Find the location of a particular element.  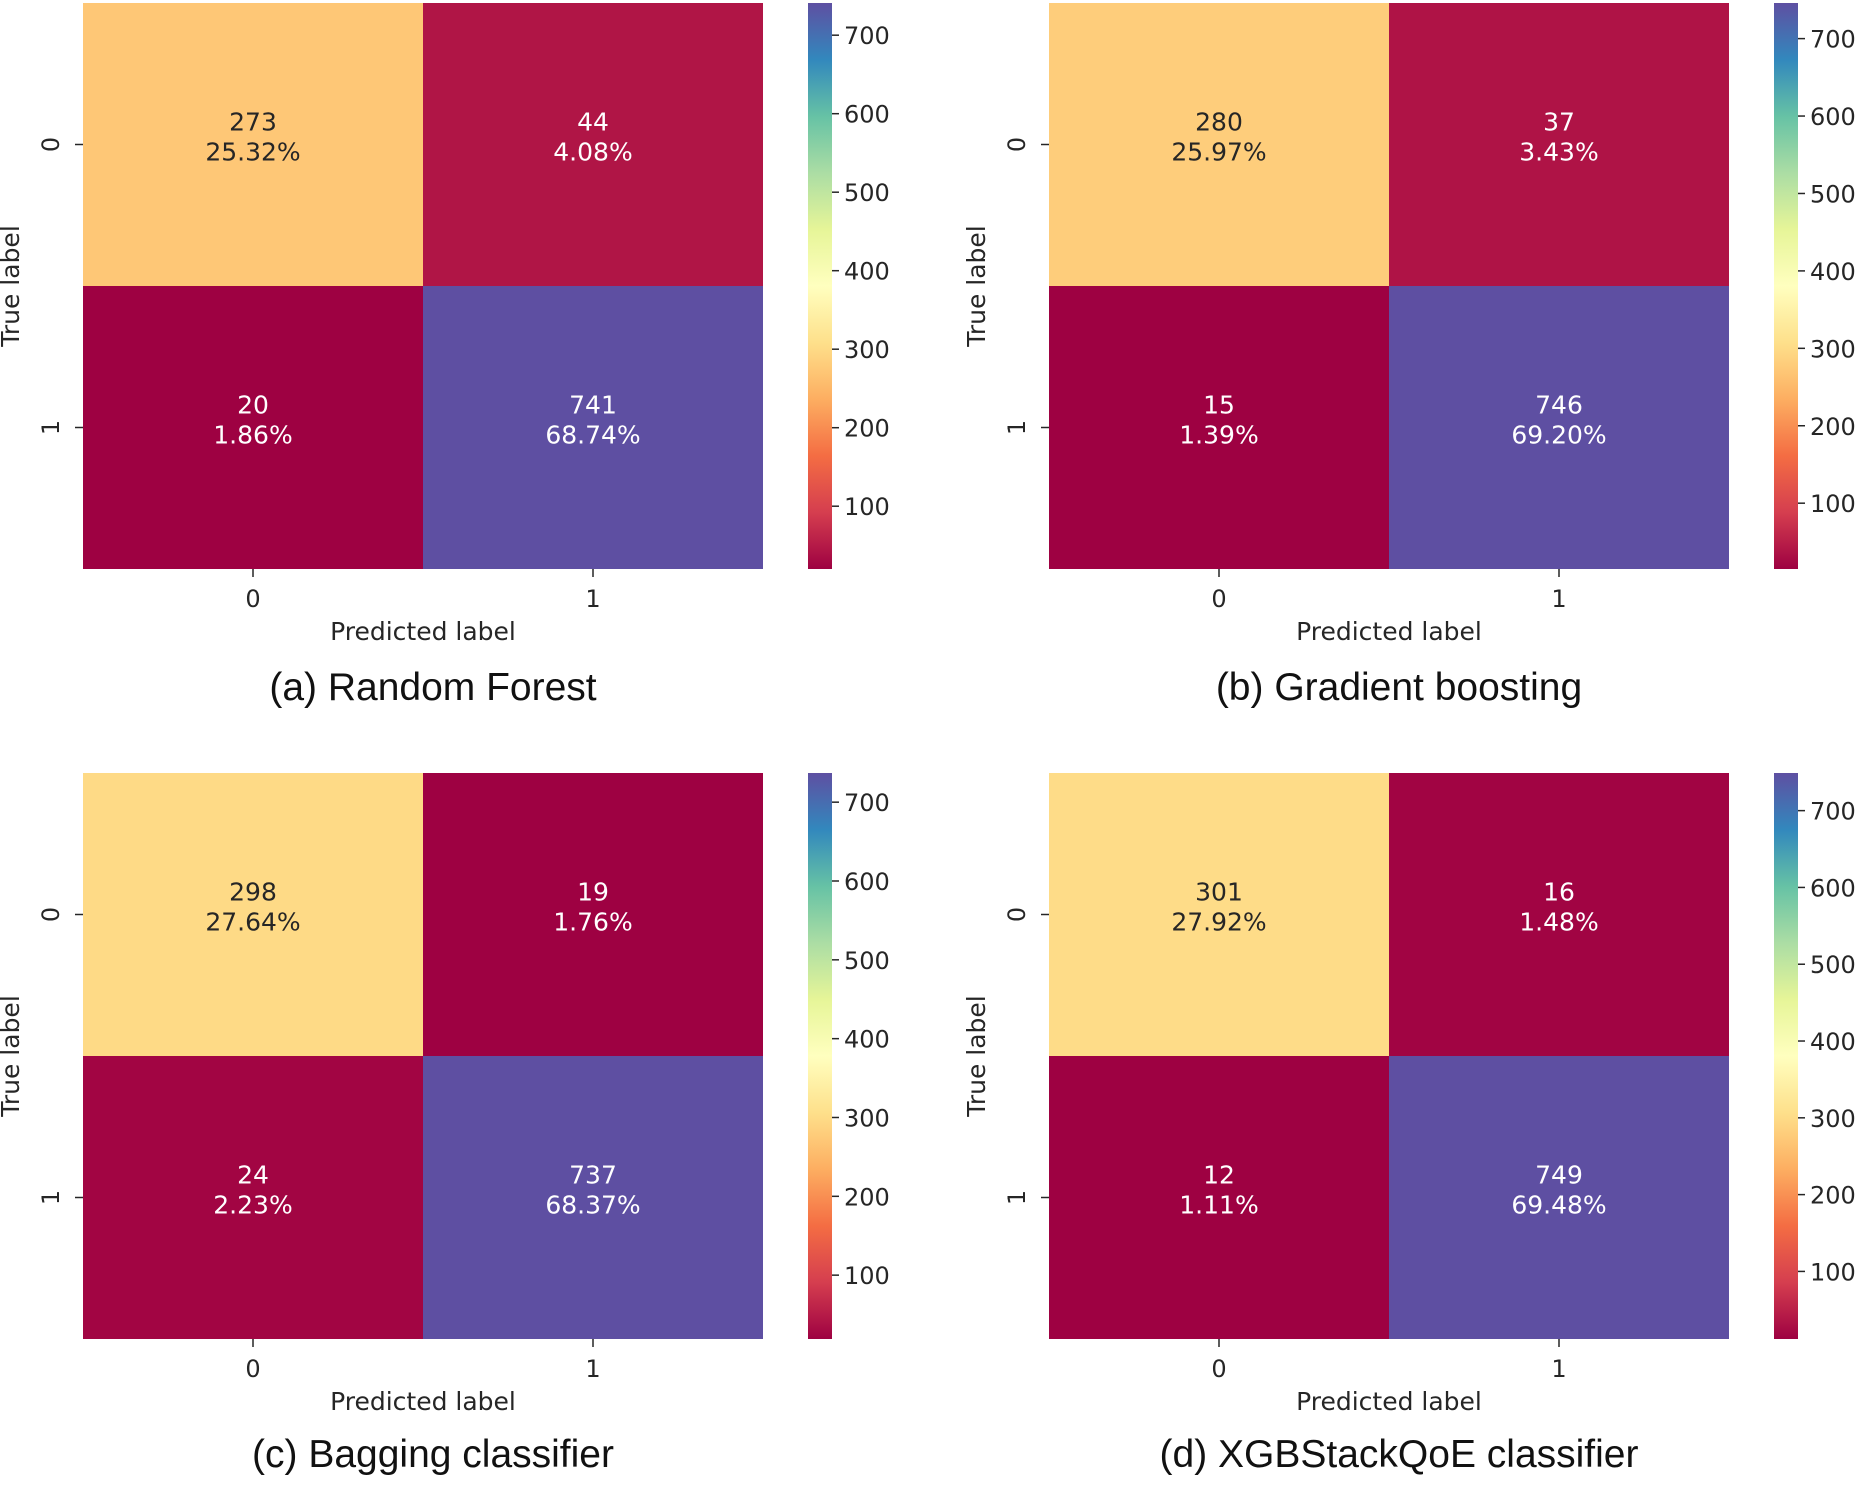

cell-count-label: 16 is located at coordinates (1559, 892).